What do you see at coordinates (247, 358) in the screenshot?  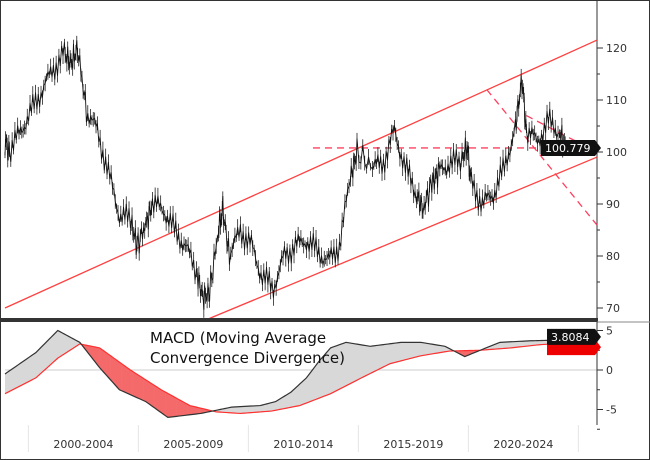 I see `macd-title-line-2: Convergence Divergence)` at bounding box center [247, 358].